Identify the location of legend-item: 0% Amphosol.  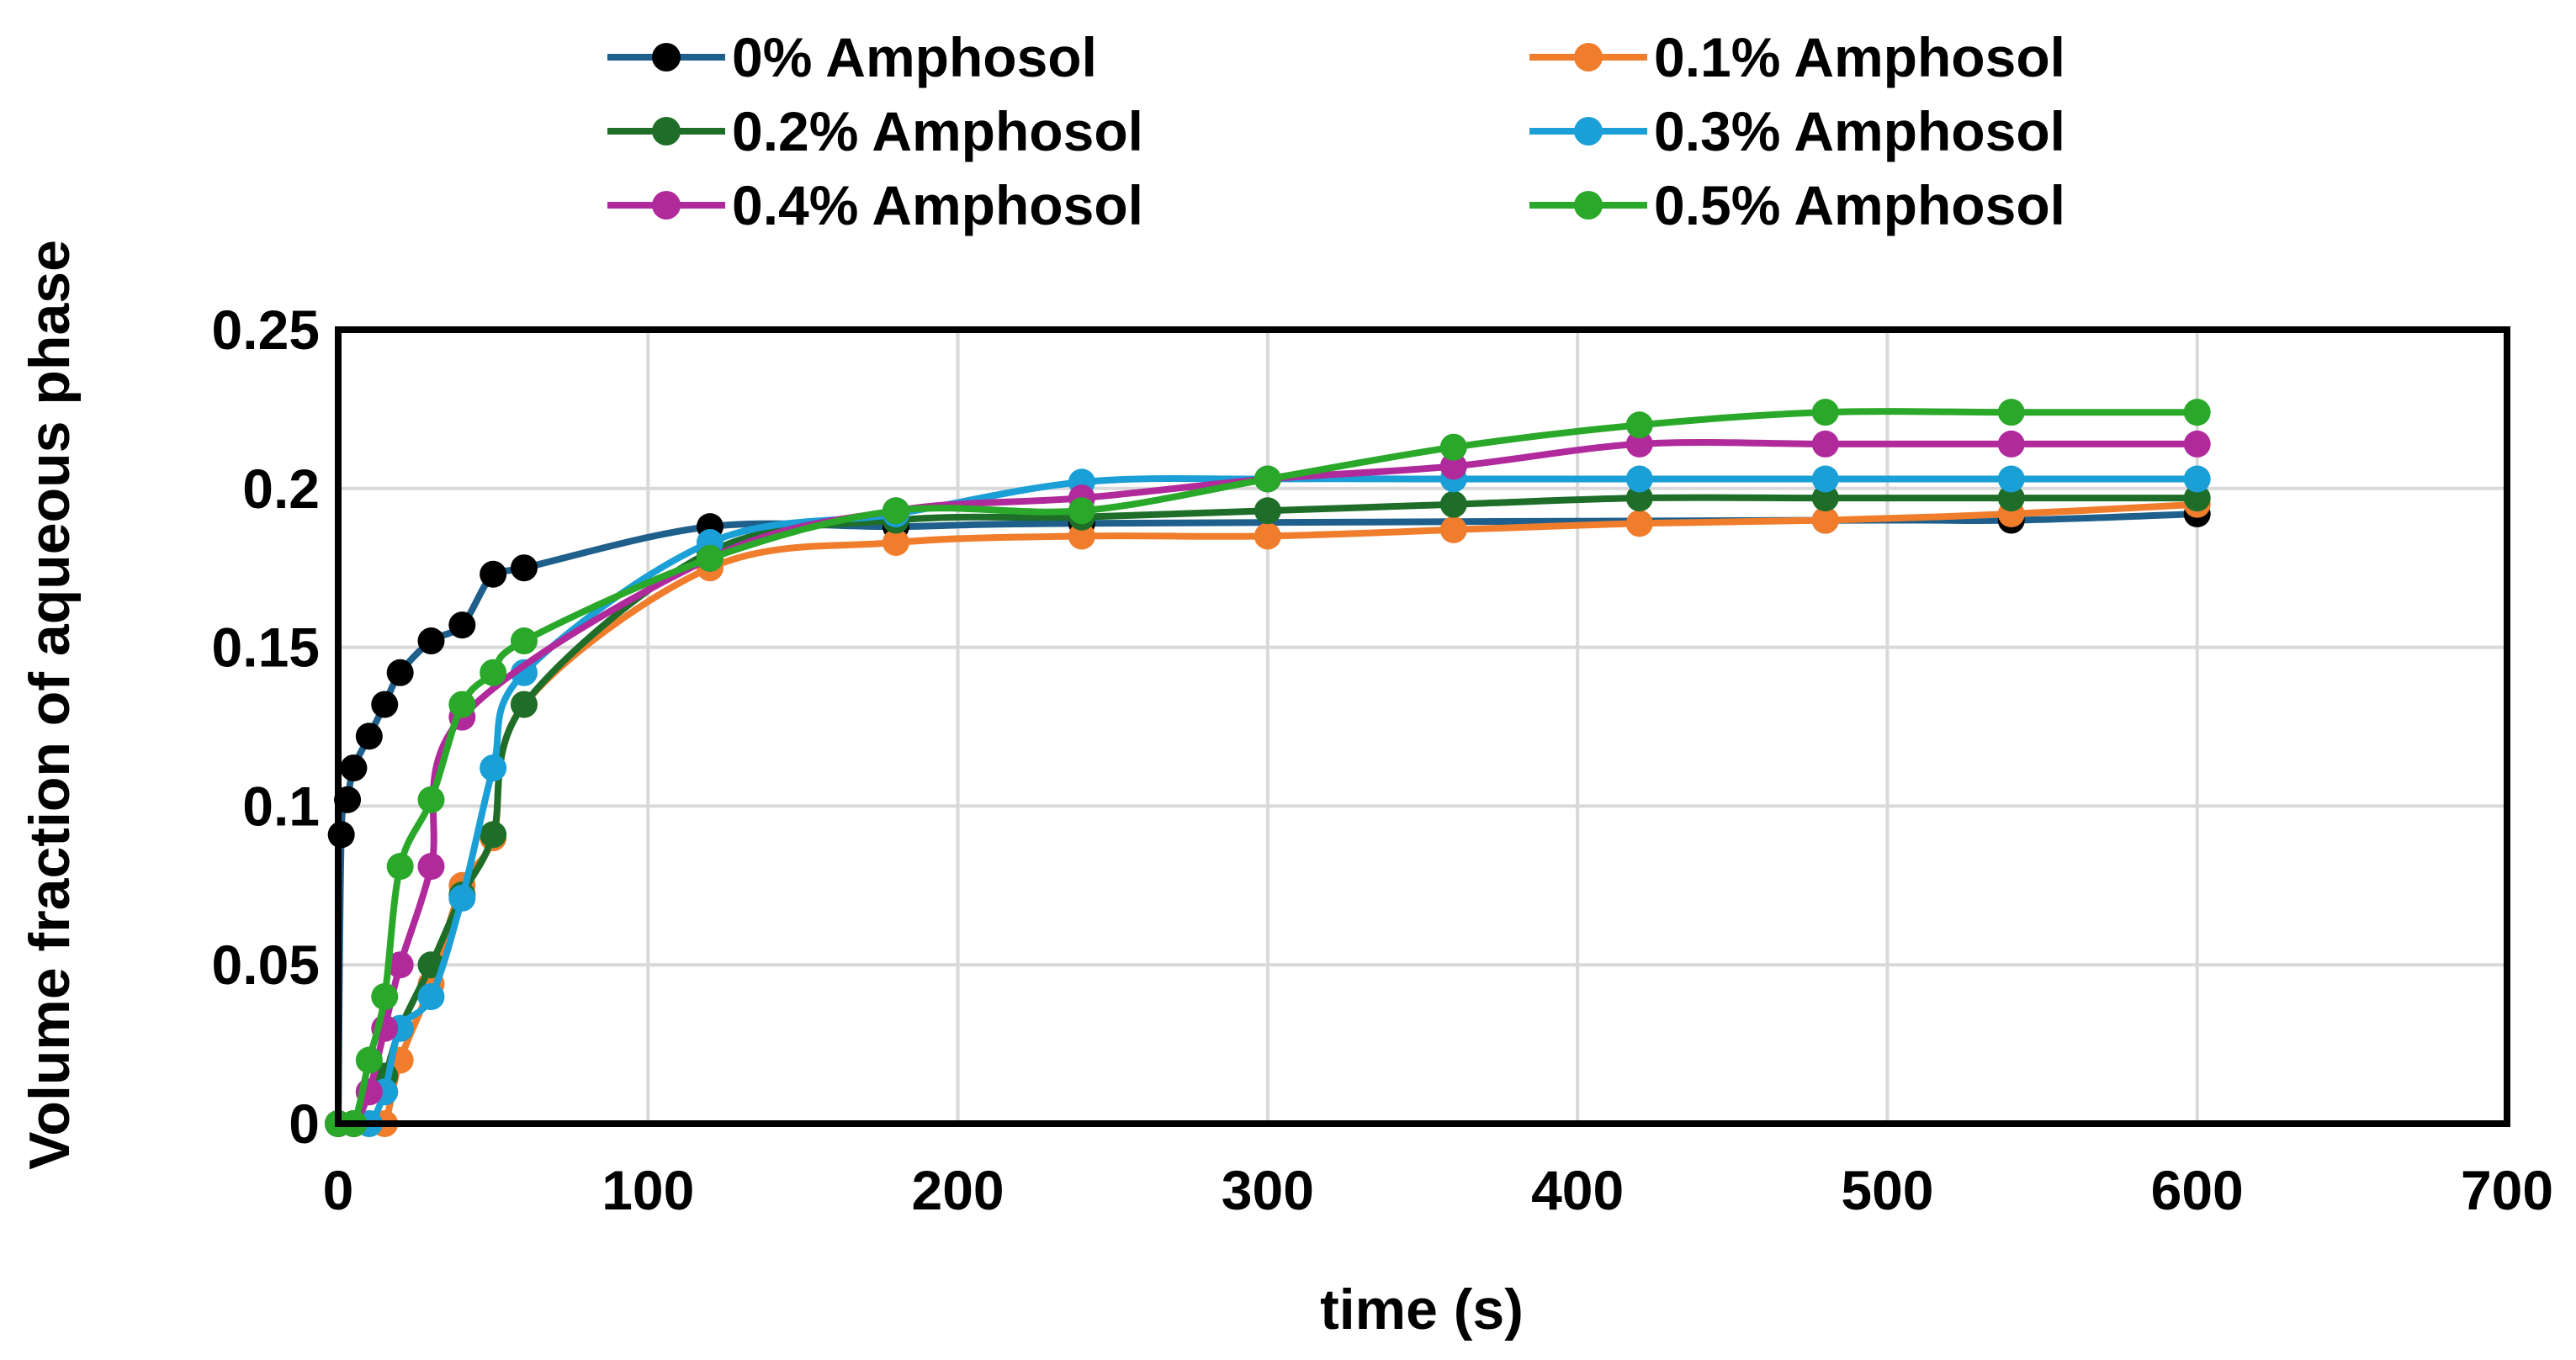
(852, 57).